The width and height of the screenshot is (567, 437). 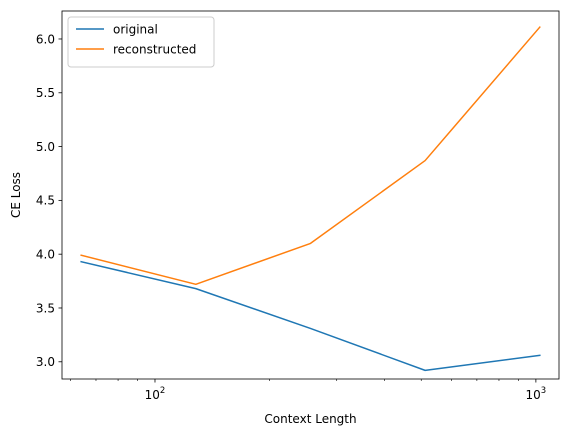 What do you see at coordinates (45, 201) in the screenshot?
I see `y-tick-label: 4.5` at bounding box center [45, 201].